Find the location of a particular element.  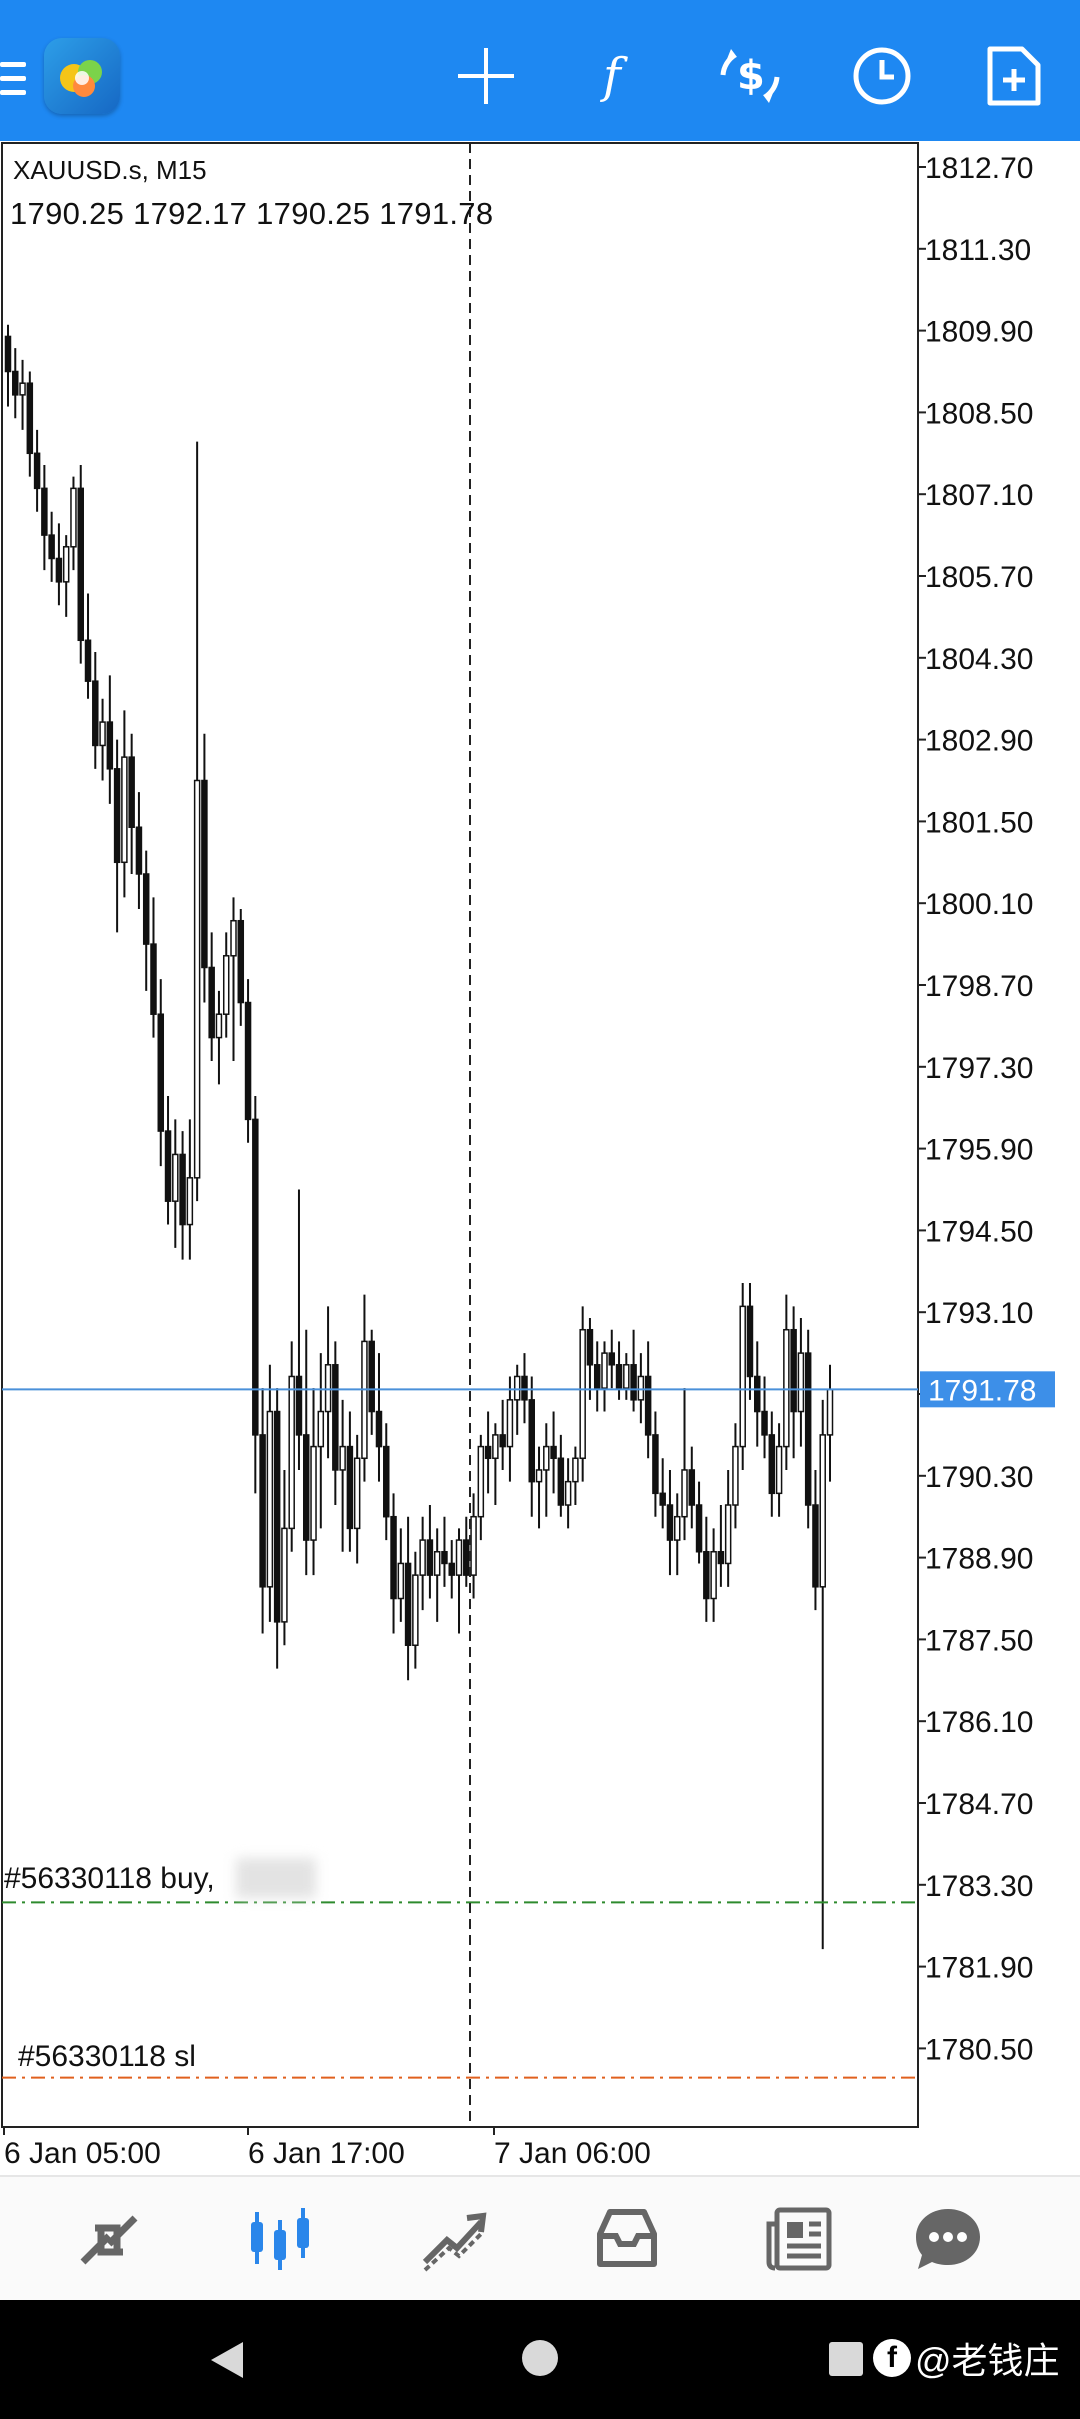

menu-icon is located at coordinates (13, 79).